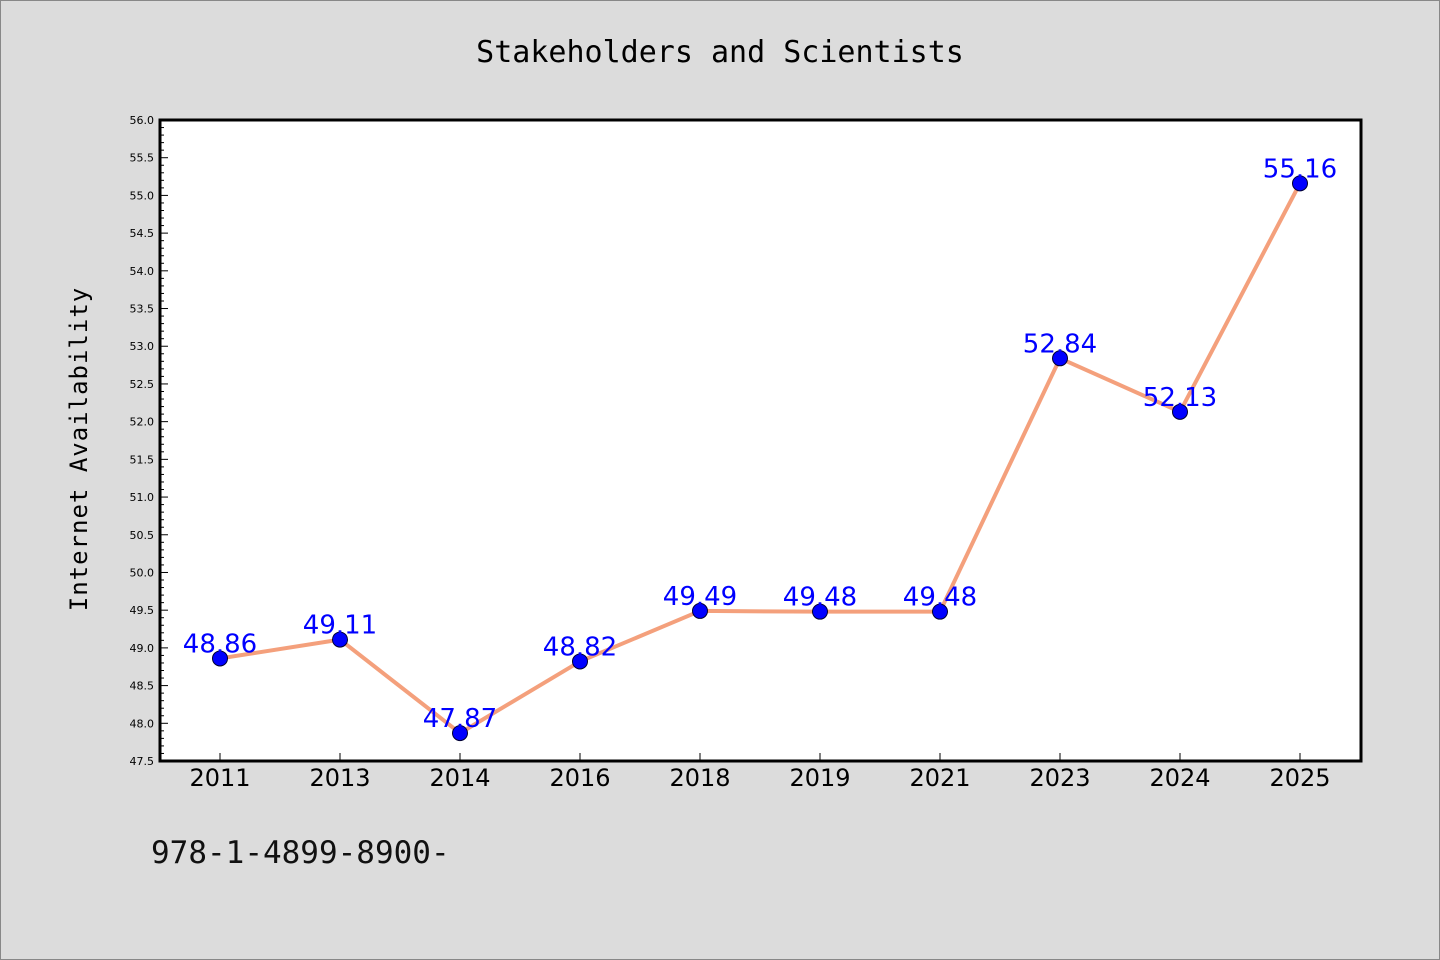 The width and height of the screenshot is (1440, 960). Describe the element at coordinates (1300, 169) in the screenshot. I see `data-label: 55.16` at that location.